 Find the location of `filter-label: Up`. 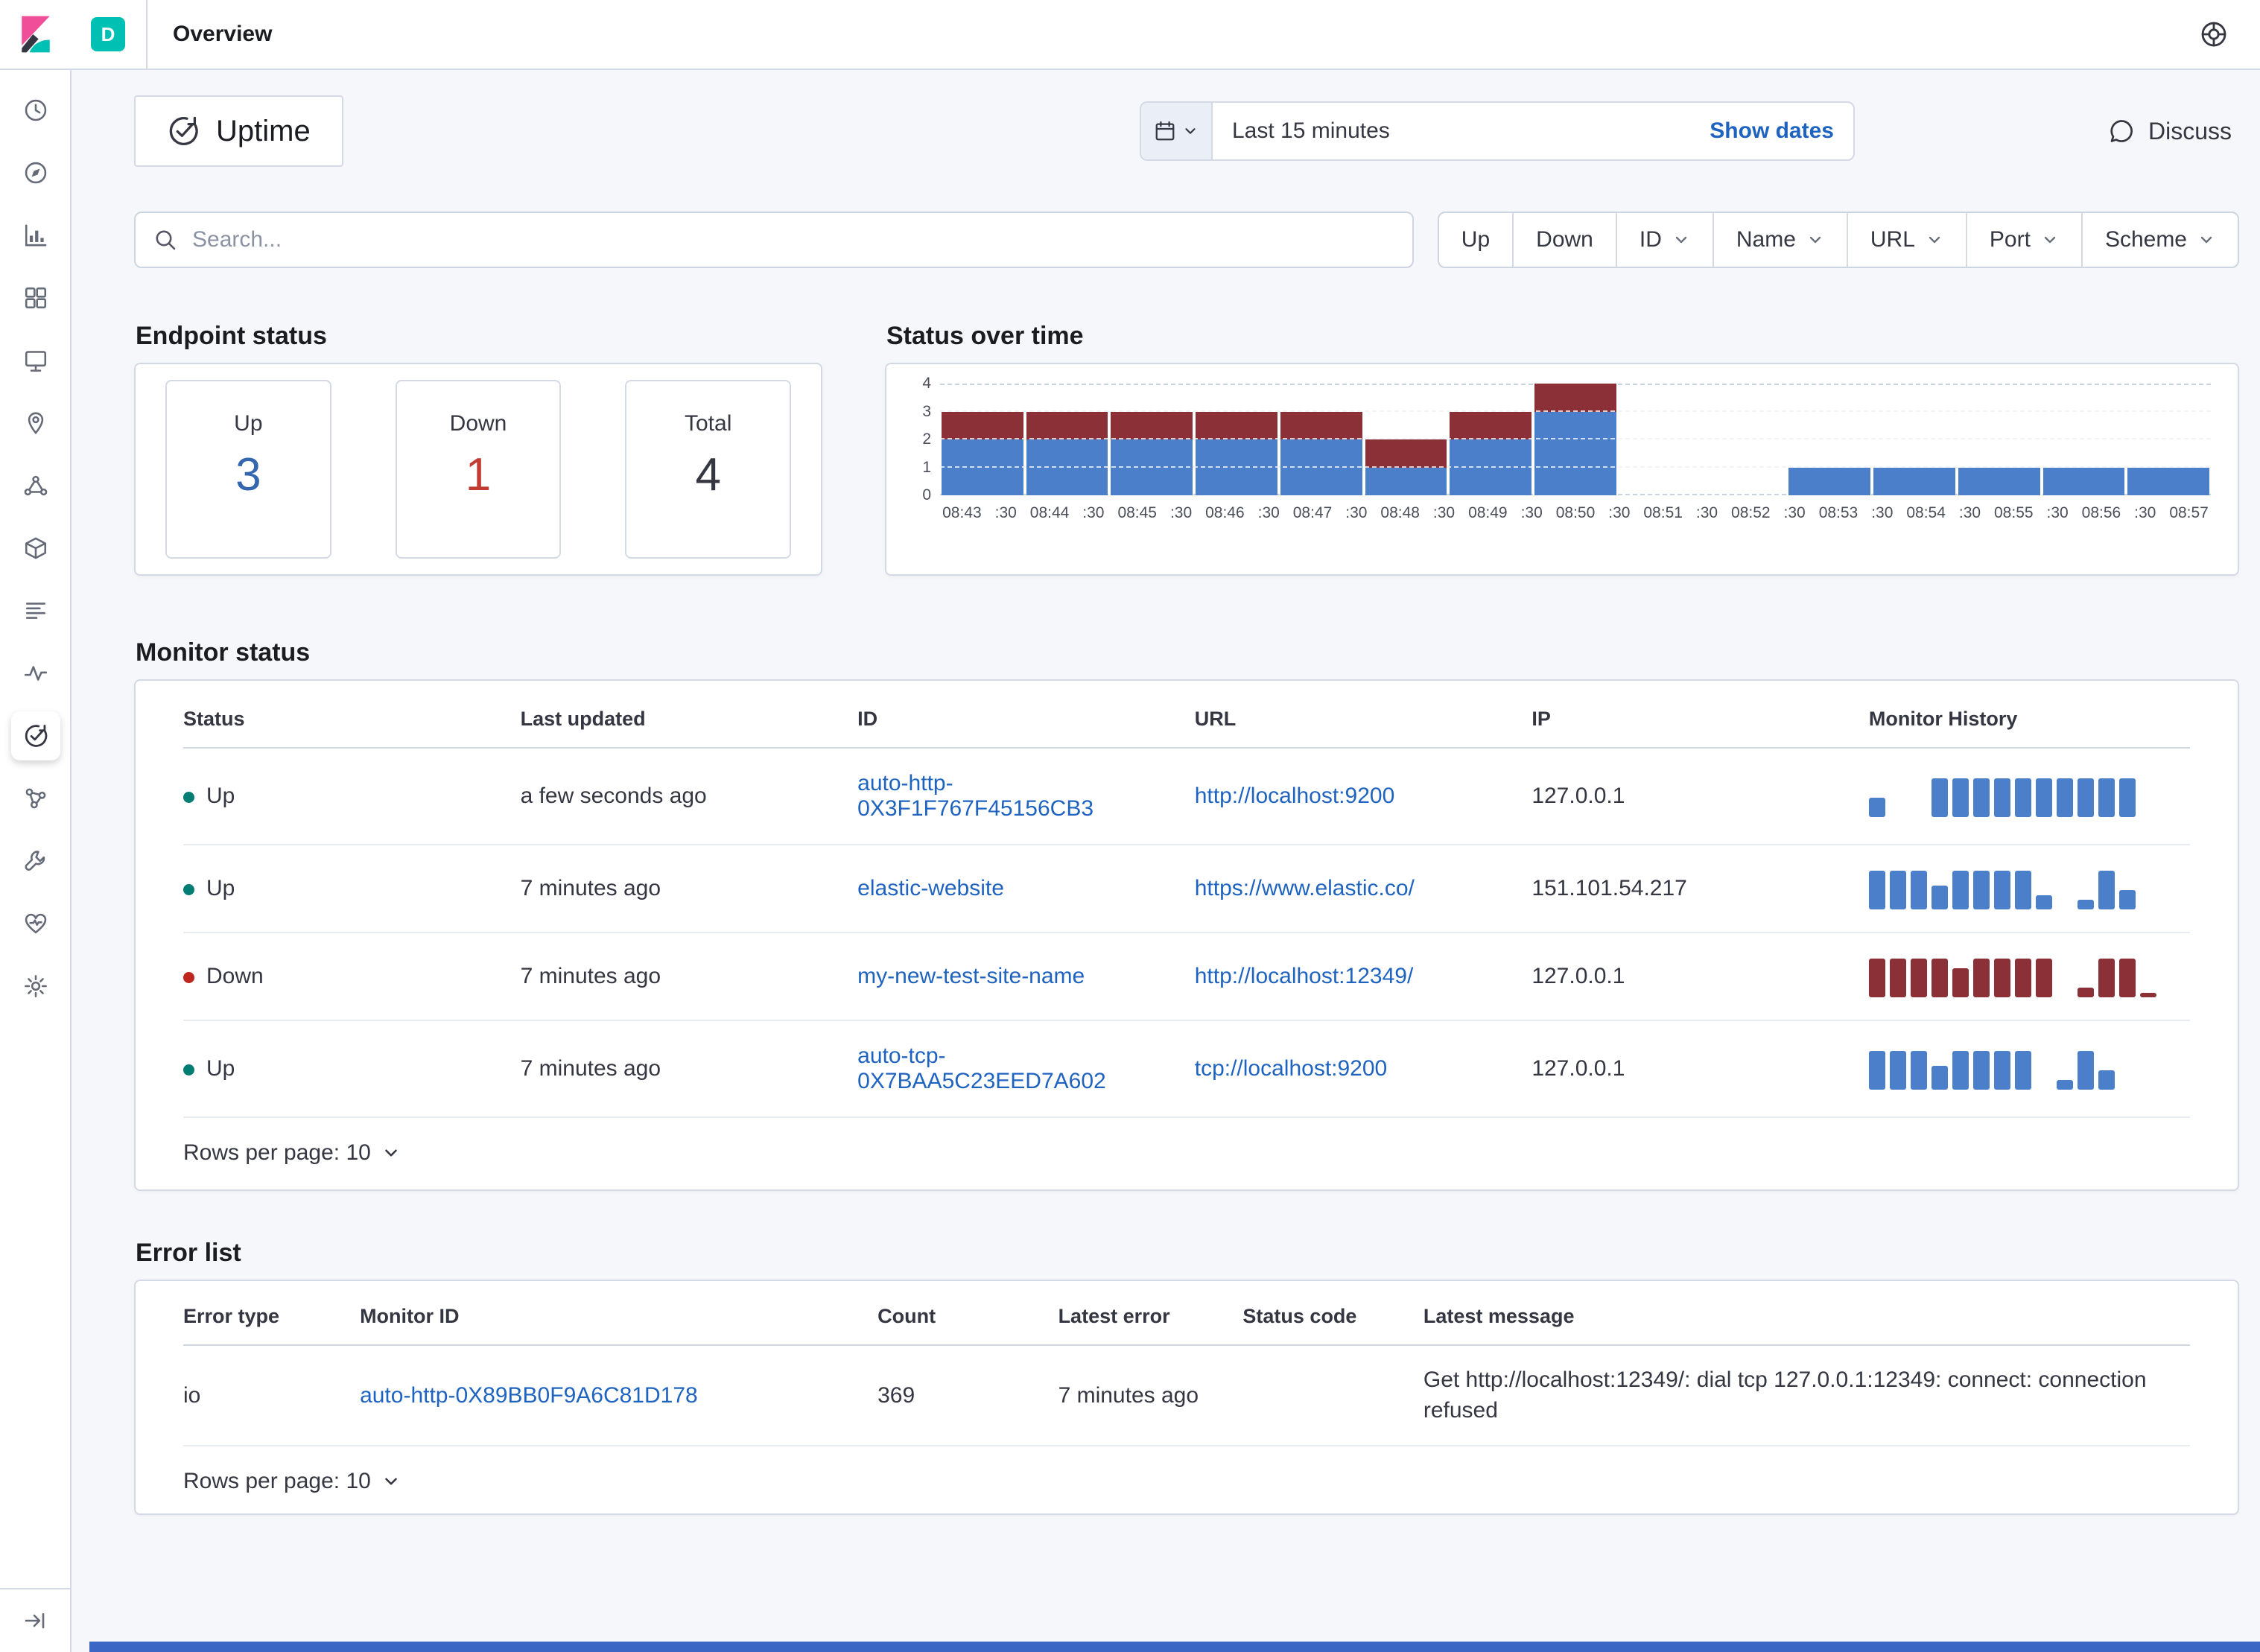

filter-label: Up is located at coordinates (1476, 239).